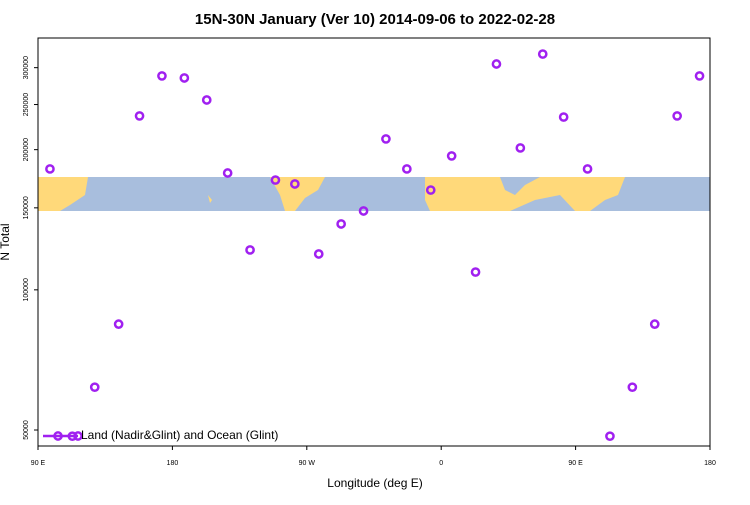 The image size is (750, 505). What do you see at coordinates (441, 463) in the screenshot?
I see `x-tick-label: 0` at bounding box center [441, 463].